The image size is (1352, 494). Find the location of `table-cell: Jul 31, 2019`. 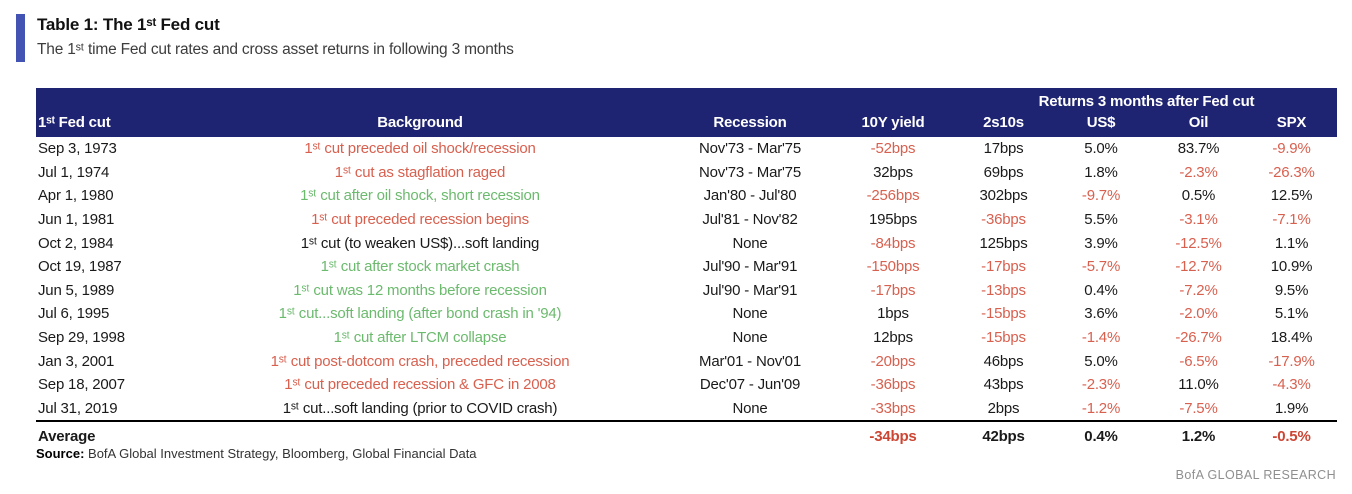

table-cell: Jul 31, 2019 is located at coordinates (78, 408).